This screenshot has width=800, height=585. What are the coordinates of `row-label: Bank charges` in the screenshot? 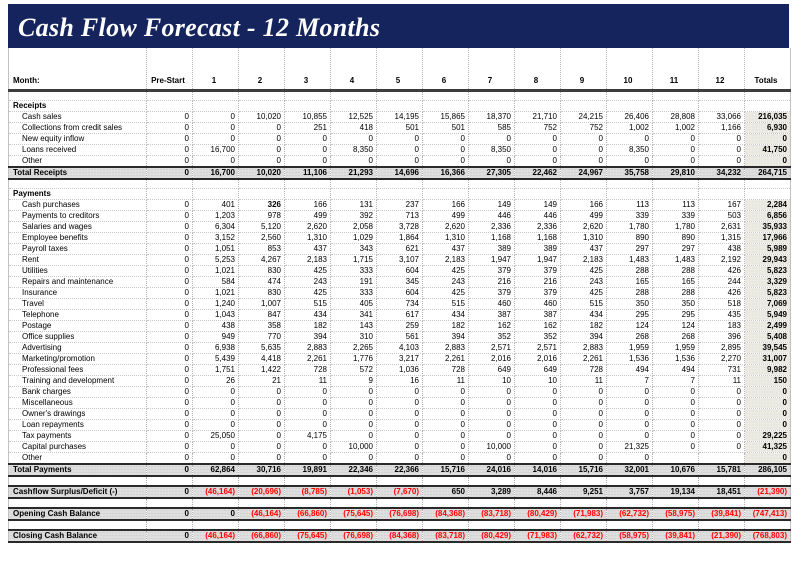 It's located at (77, 392).